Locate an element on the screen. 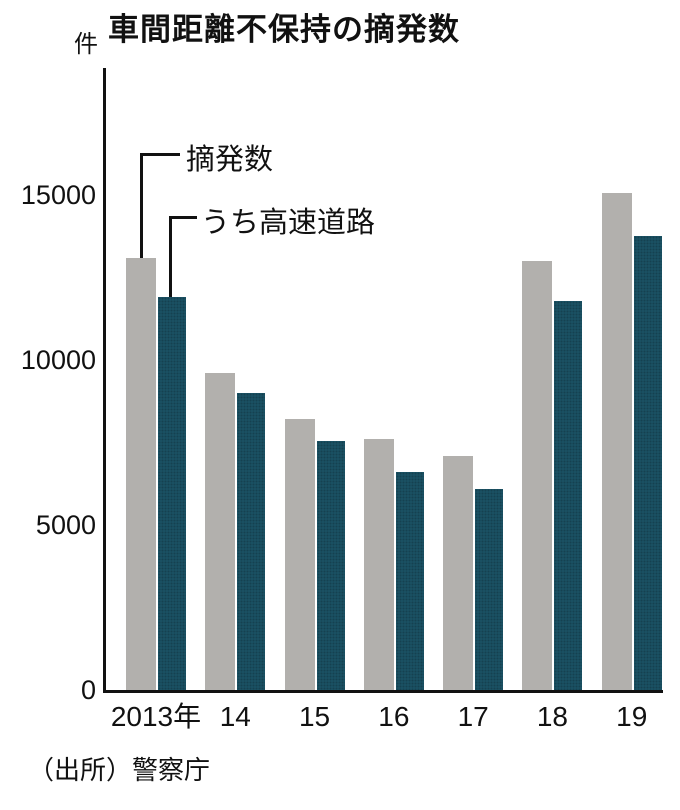 The width and height of the screenshot is (680, 810). x-axis-tick-label: 14 is located at coordinates (235, 716).